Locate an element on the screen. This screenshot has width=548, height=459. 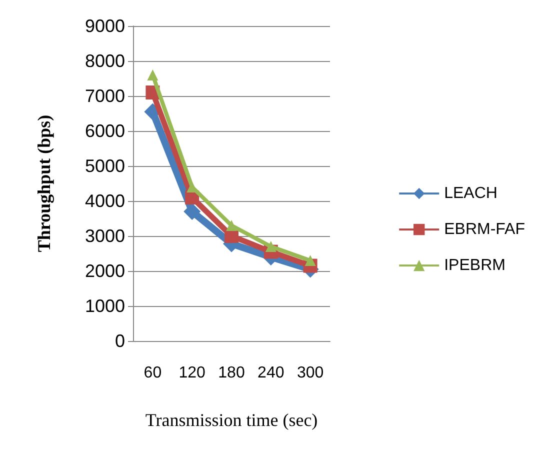
legend-label: EBRM-FAF is located at coordinates (485, 229).